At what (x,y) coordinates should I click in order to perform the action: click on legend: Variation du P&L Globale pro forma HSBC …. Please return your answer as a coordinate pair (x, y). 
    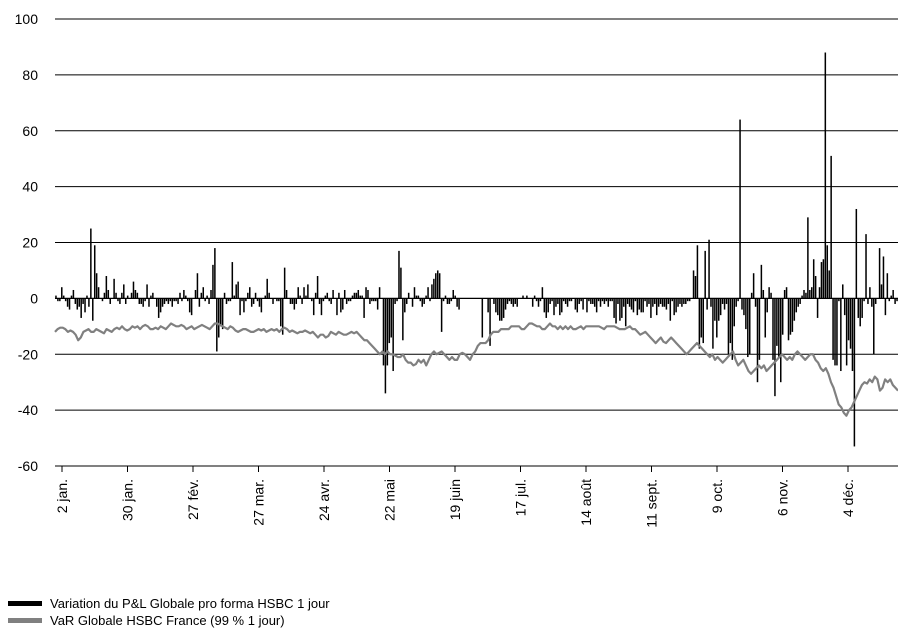
    Looking at the image, I should click on (169, 612).